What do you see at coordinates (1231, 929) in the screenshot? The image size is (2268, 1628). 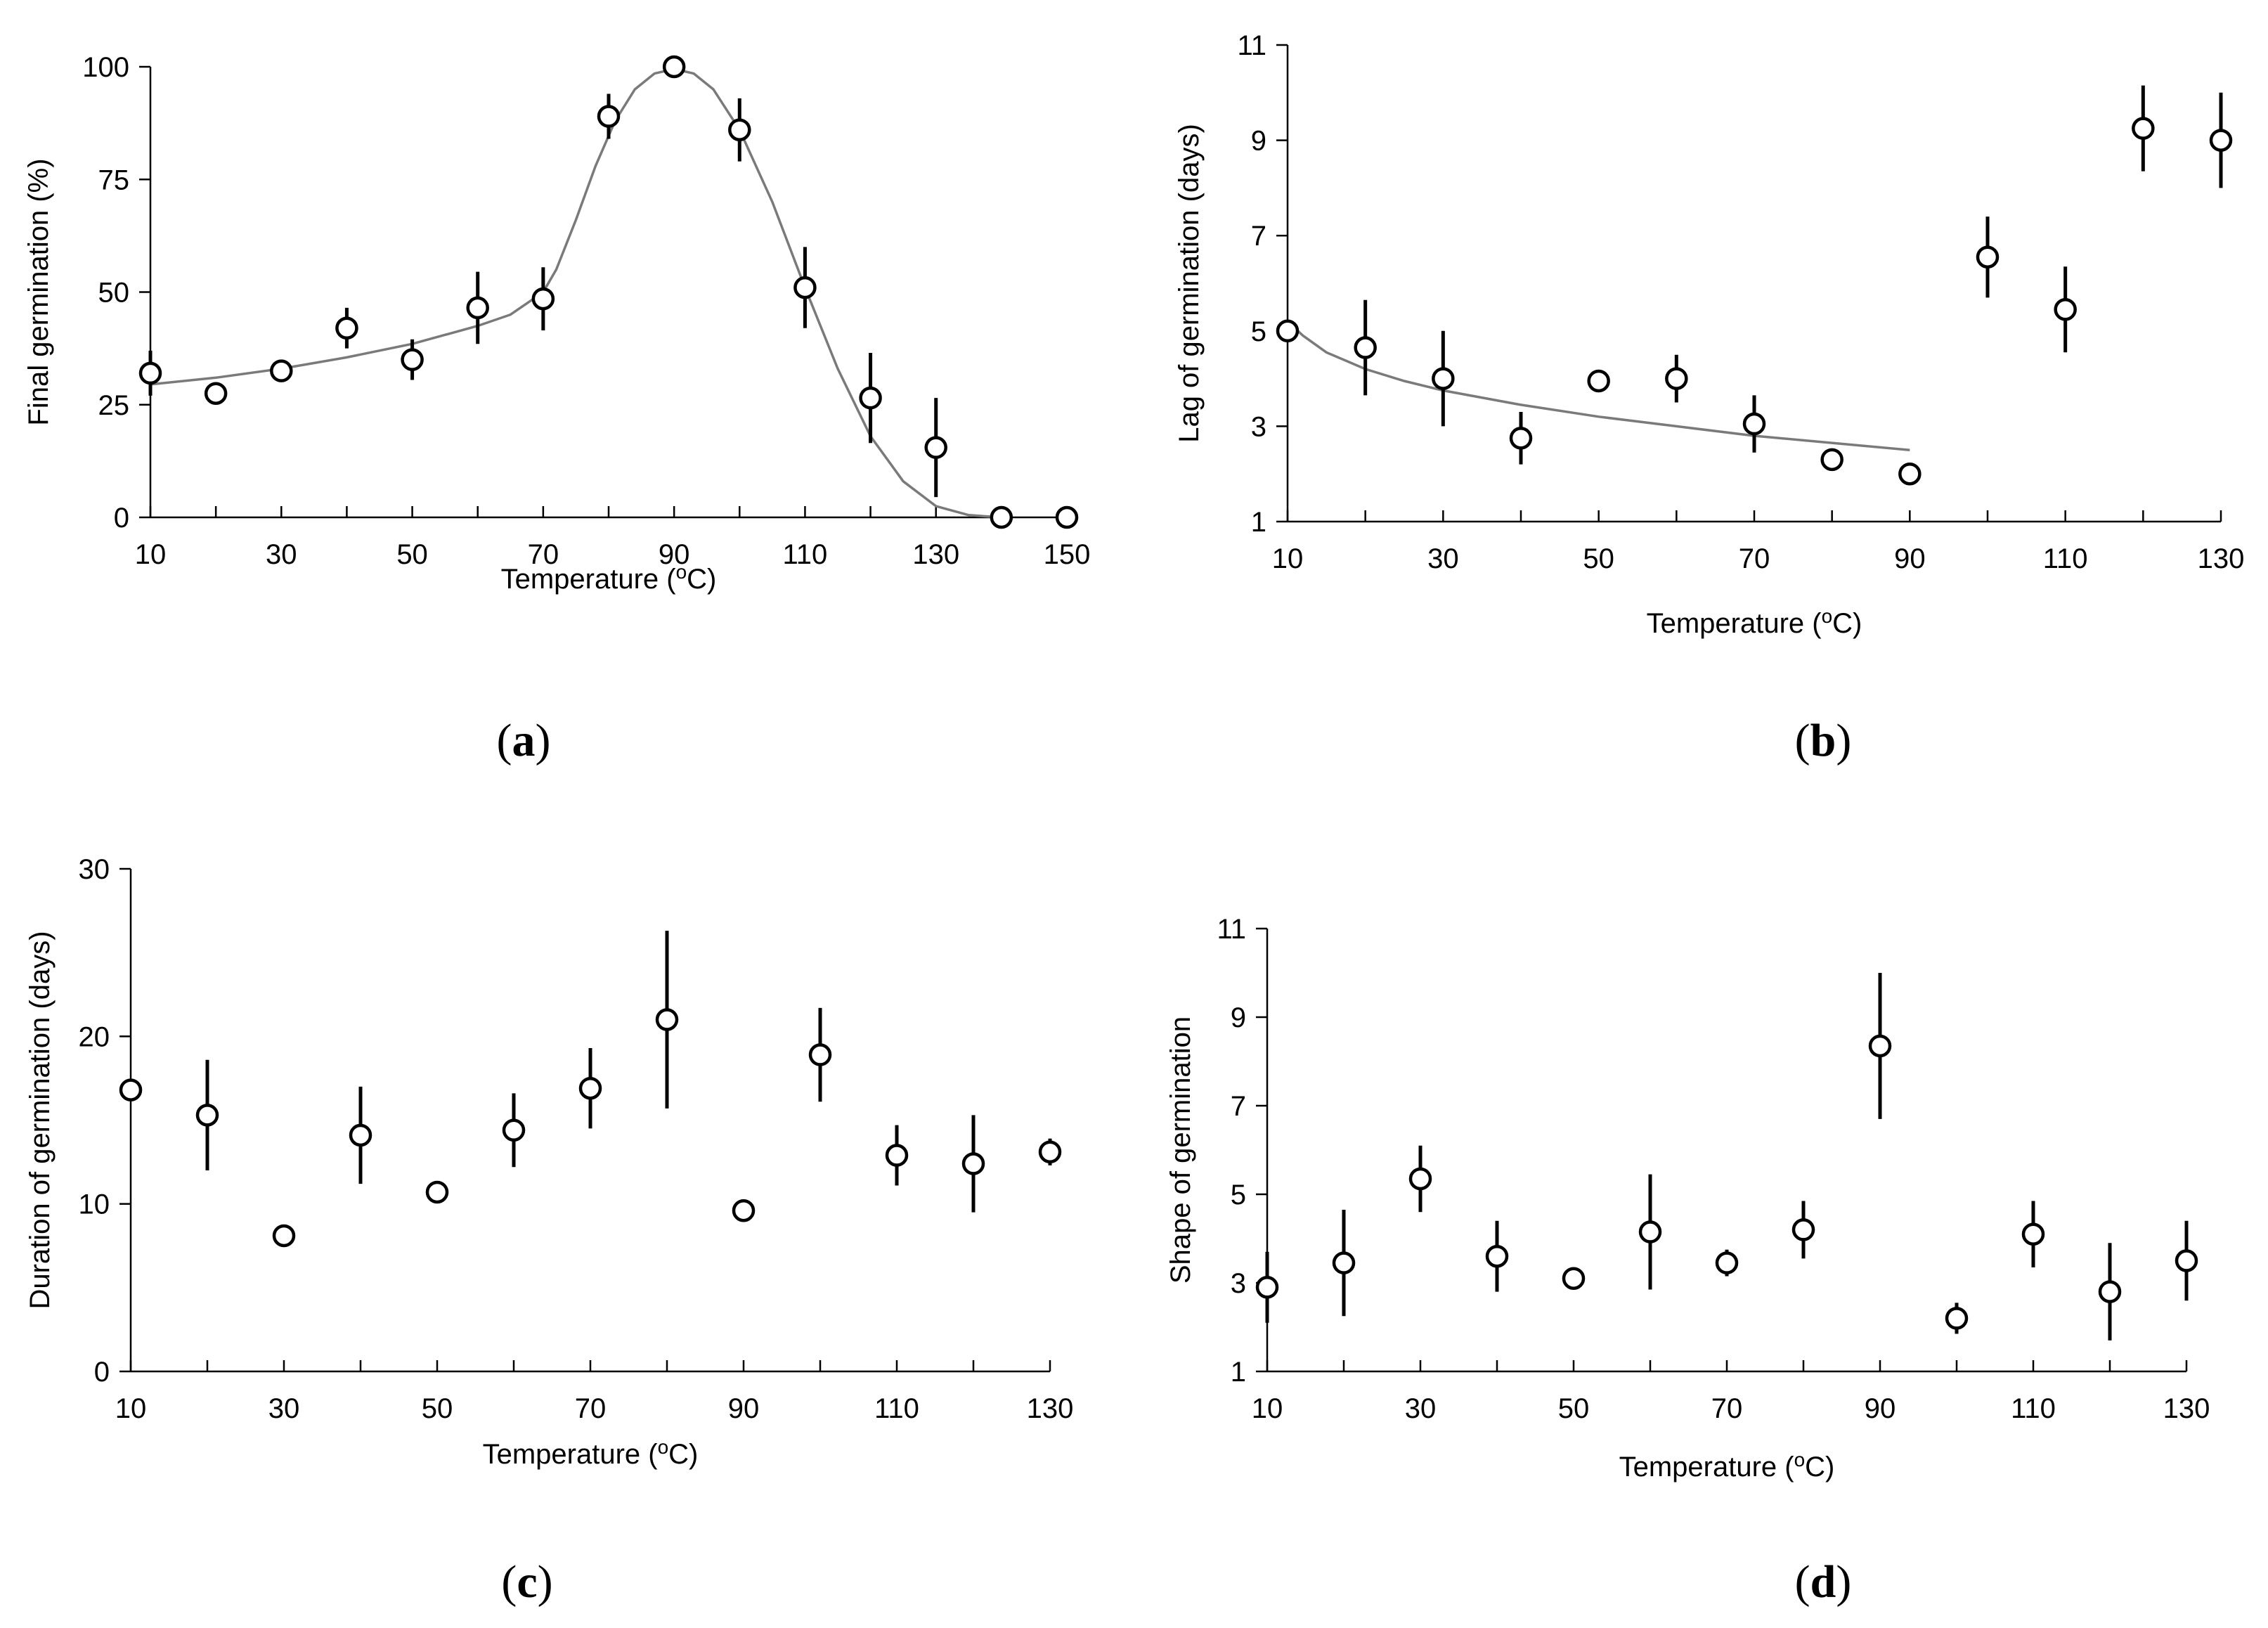 I see `y-tick-label: 11` at bounding box center [1231, 929].